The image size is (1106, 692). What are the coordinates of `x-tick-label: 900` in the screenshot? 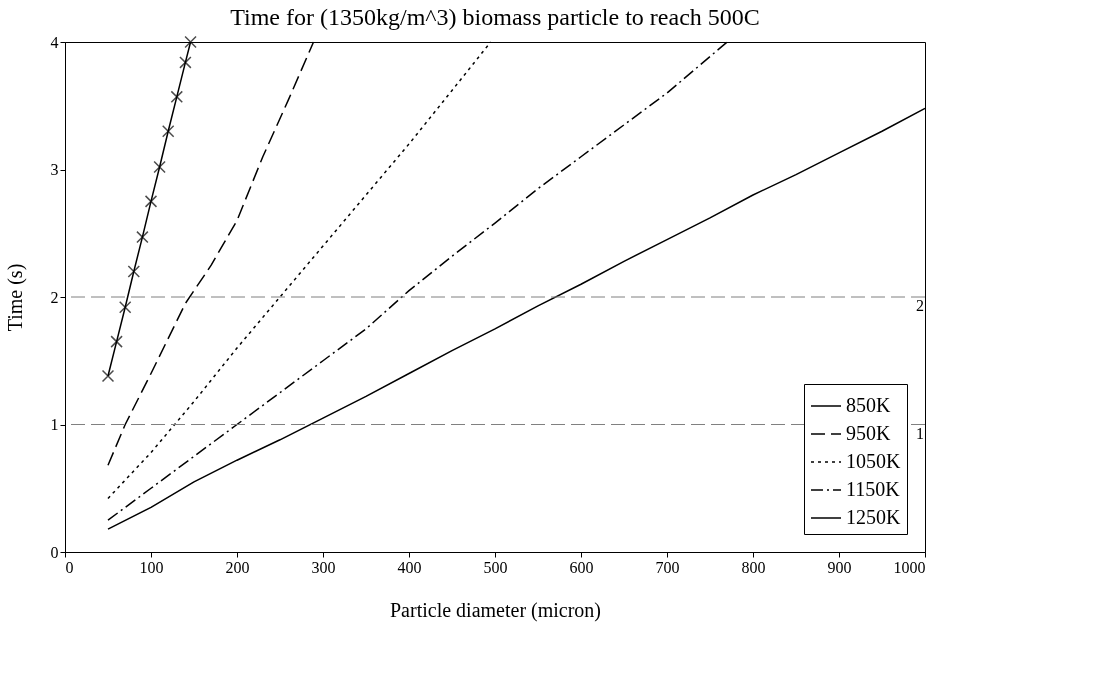 It's located at (839, 567).